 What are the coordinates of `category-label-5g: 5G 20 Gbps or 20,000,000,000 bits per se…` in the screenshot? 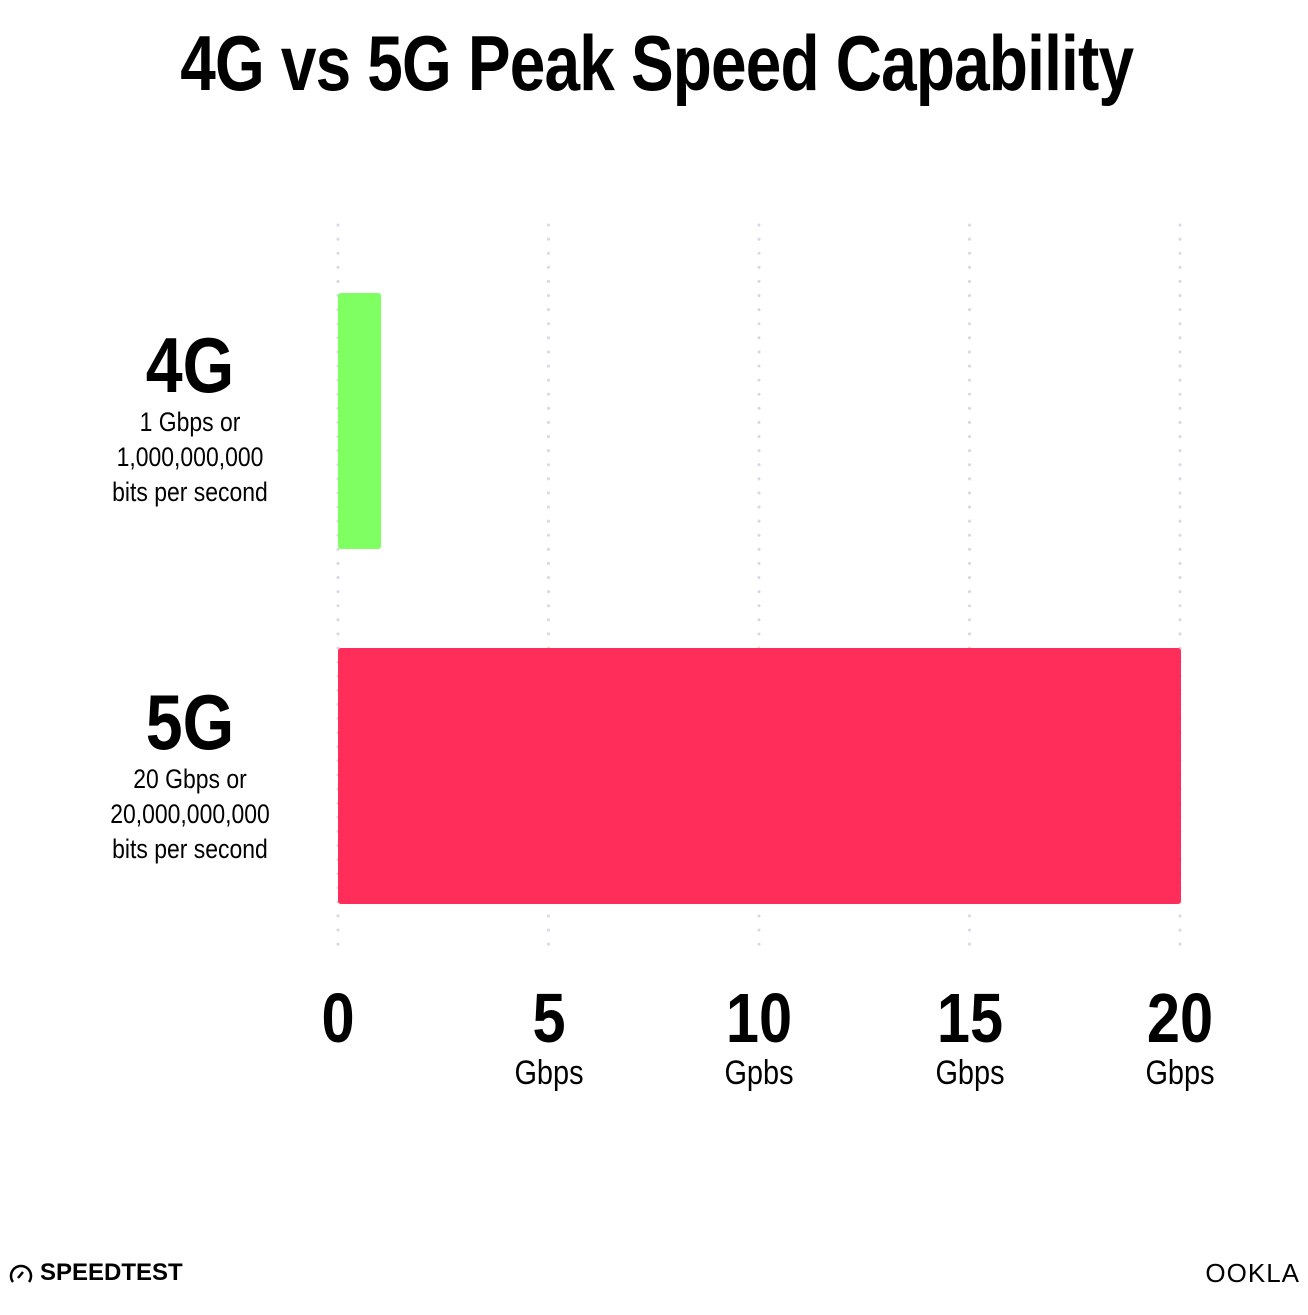 It's located at (190, 774).